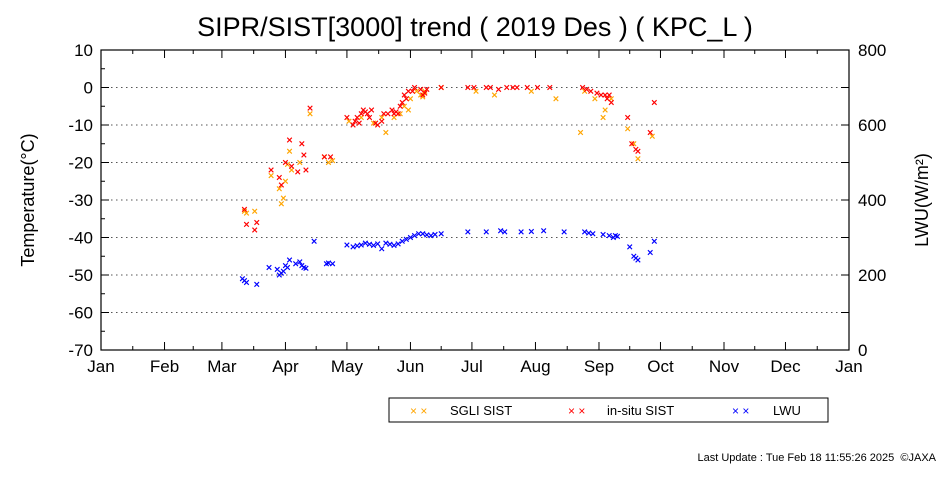  I want to click on x-tick-label: May, so click(347, 366).